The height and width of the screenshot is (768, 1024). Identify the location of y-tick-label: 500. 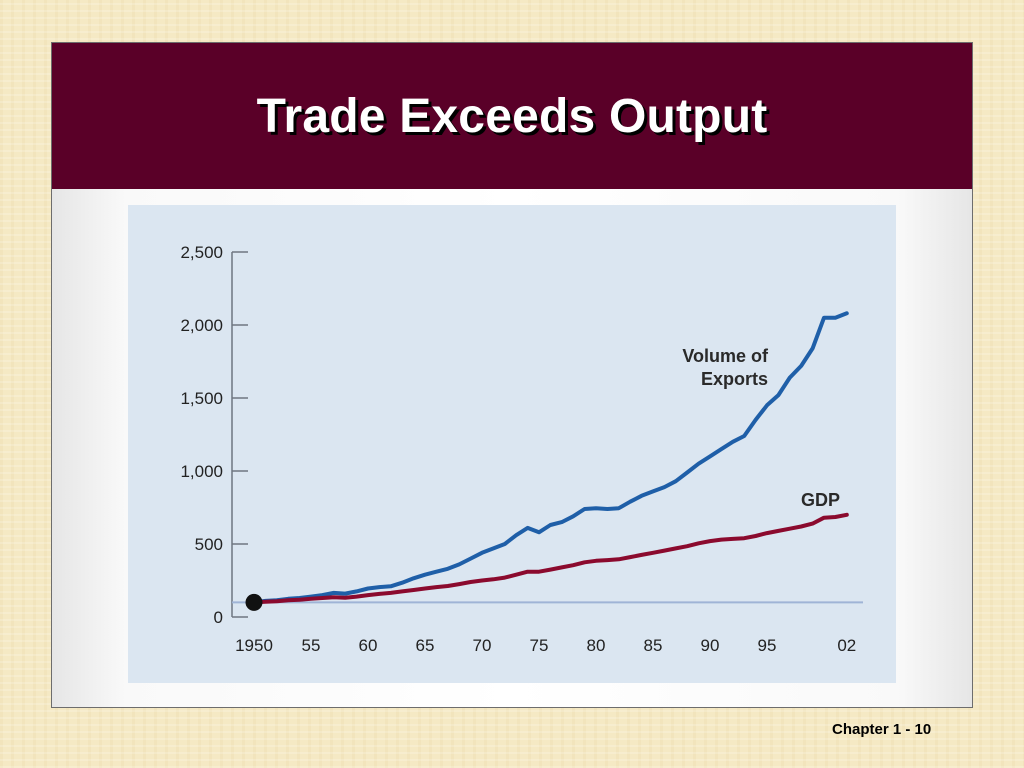
(209, 544).